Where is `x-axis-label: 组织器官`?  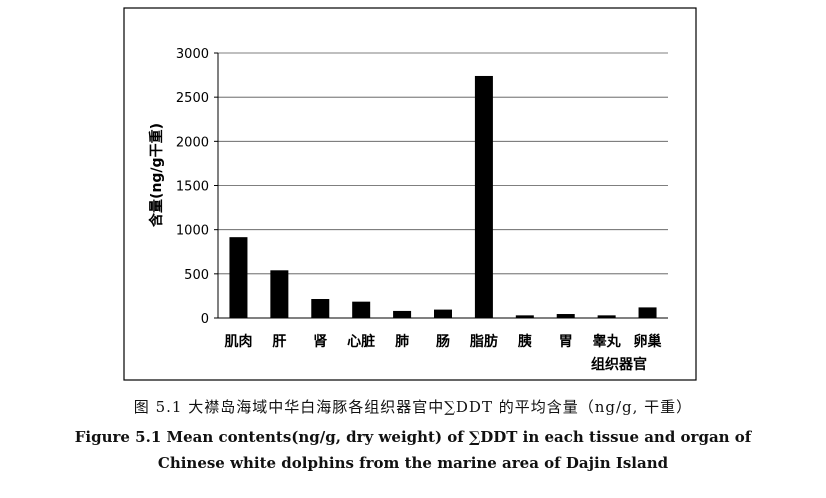
x-axis-label: 组织器官 is located at coordinates (619, 364).